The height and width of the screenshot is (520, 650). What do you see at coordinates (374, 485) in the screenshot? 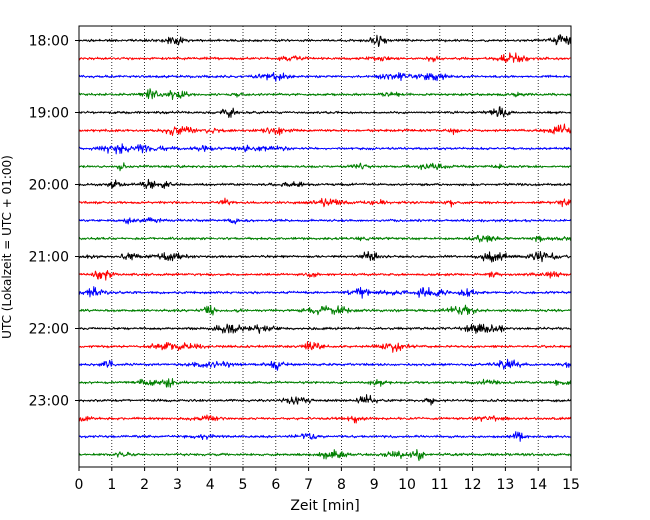
I see `x-tick-label: 9` at bounding box center [374, 485].